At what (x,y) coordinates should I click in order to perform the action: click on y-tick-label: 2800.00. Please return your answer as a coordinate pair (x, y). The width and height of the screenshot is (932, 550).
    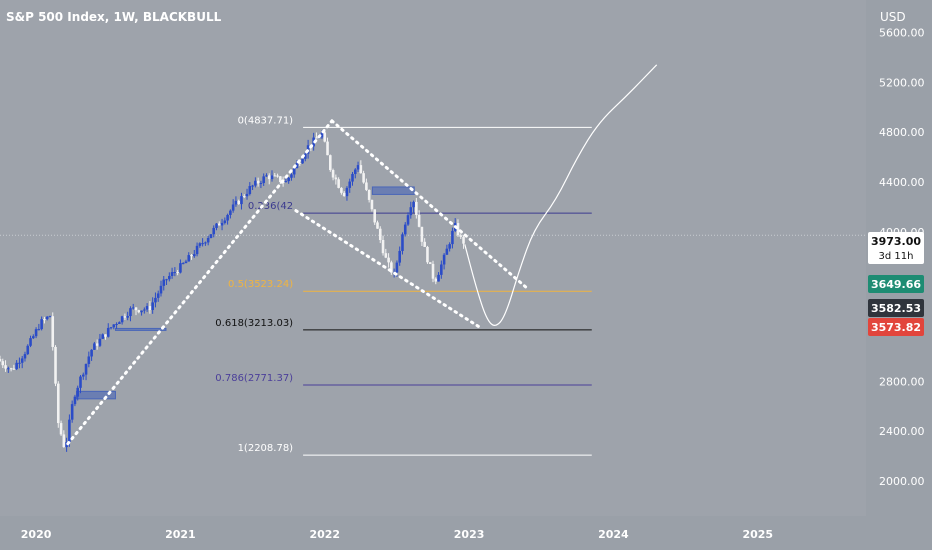
    Looking at the image, I should click on (902, 381).